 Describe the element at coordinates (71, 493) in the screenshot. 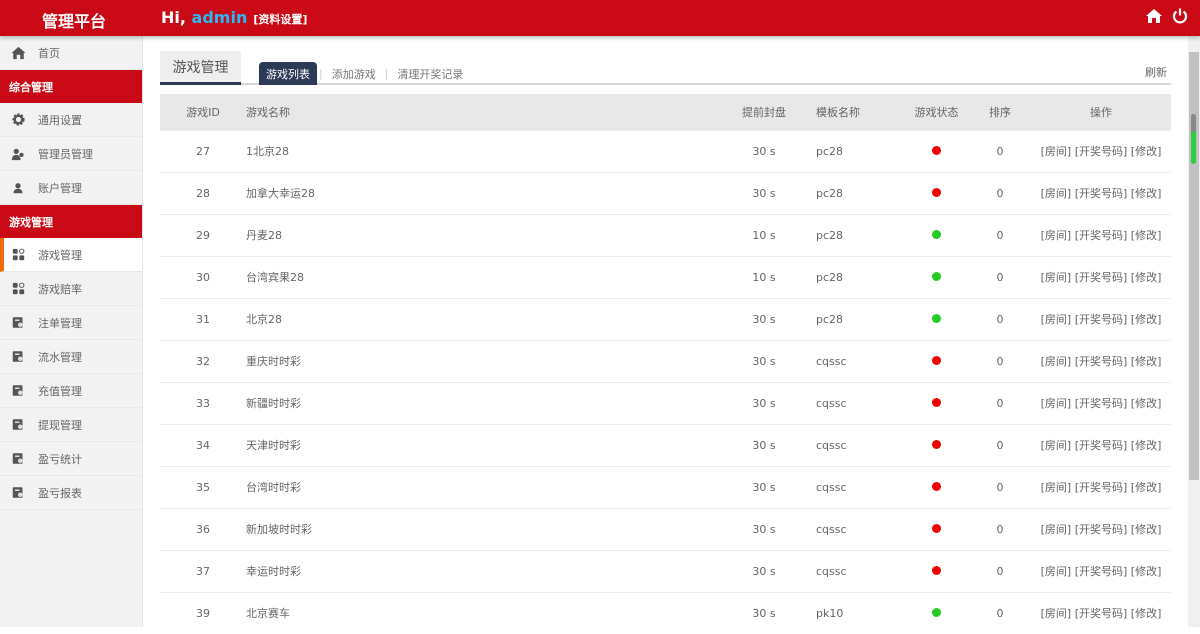

I see `sidebar-item: 盈亏报表` at that location.